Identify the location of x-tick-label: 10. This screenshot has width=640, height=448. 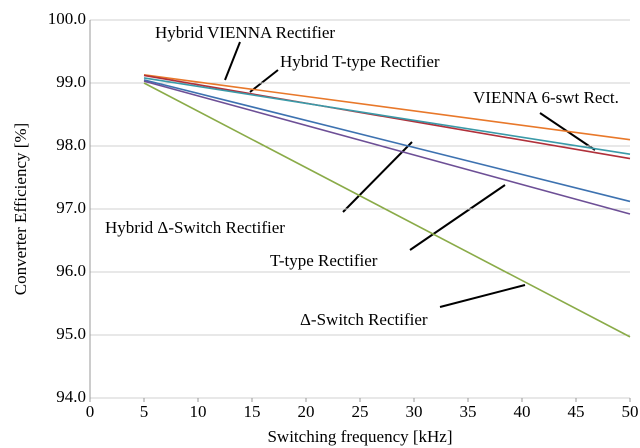
(198, 411).